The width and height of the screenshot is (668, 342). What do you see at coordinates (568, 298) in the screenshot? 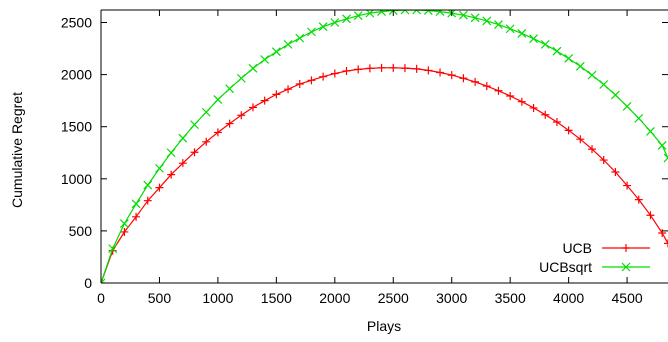
I see `x-tick-label: 4000` at bounding box center [568, 298].